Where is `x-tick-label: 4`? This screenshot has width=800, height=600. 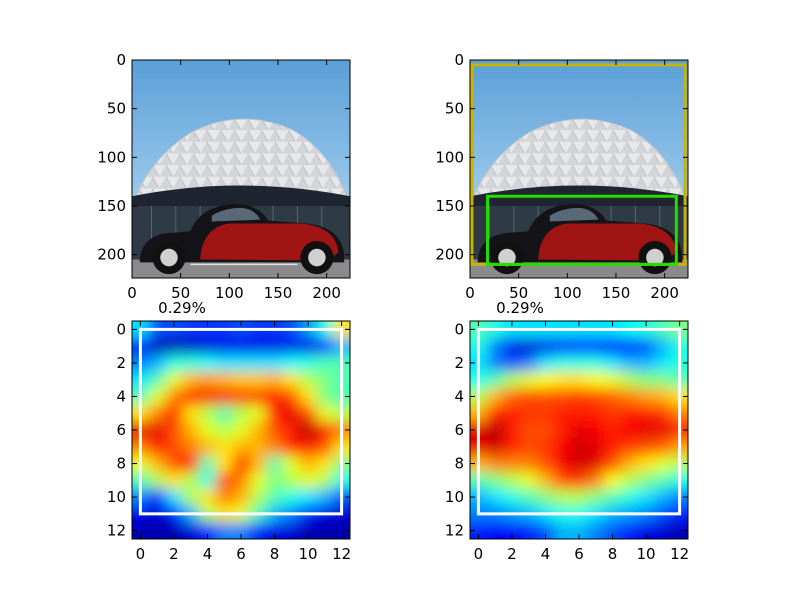
x-tick-label: 4 is located at coordinates (208, 554).